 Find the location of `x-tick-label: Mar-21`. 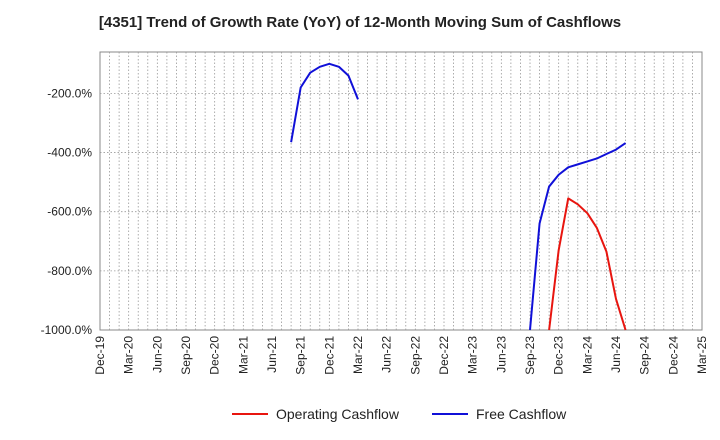

x-tick-label: Mar-21 is located at coordinates (243, 355).